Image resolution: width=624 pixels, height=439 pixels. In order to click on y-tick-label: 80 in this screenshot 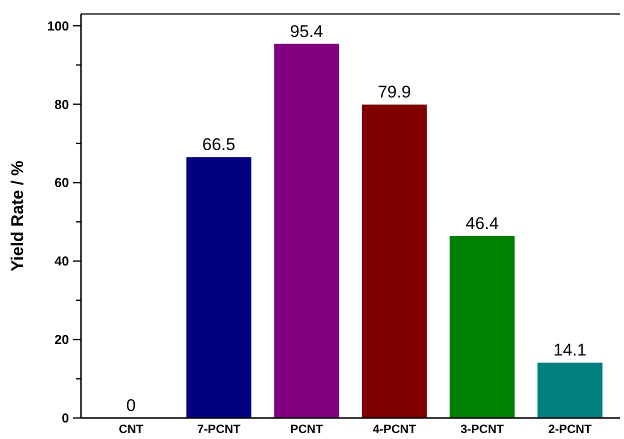, I will do `click(61, 104)`.